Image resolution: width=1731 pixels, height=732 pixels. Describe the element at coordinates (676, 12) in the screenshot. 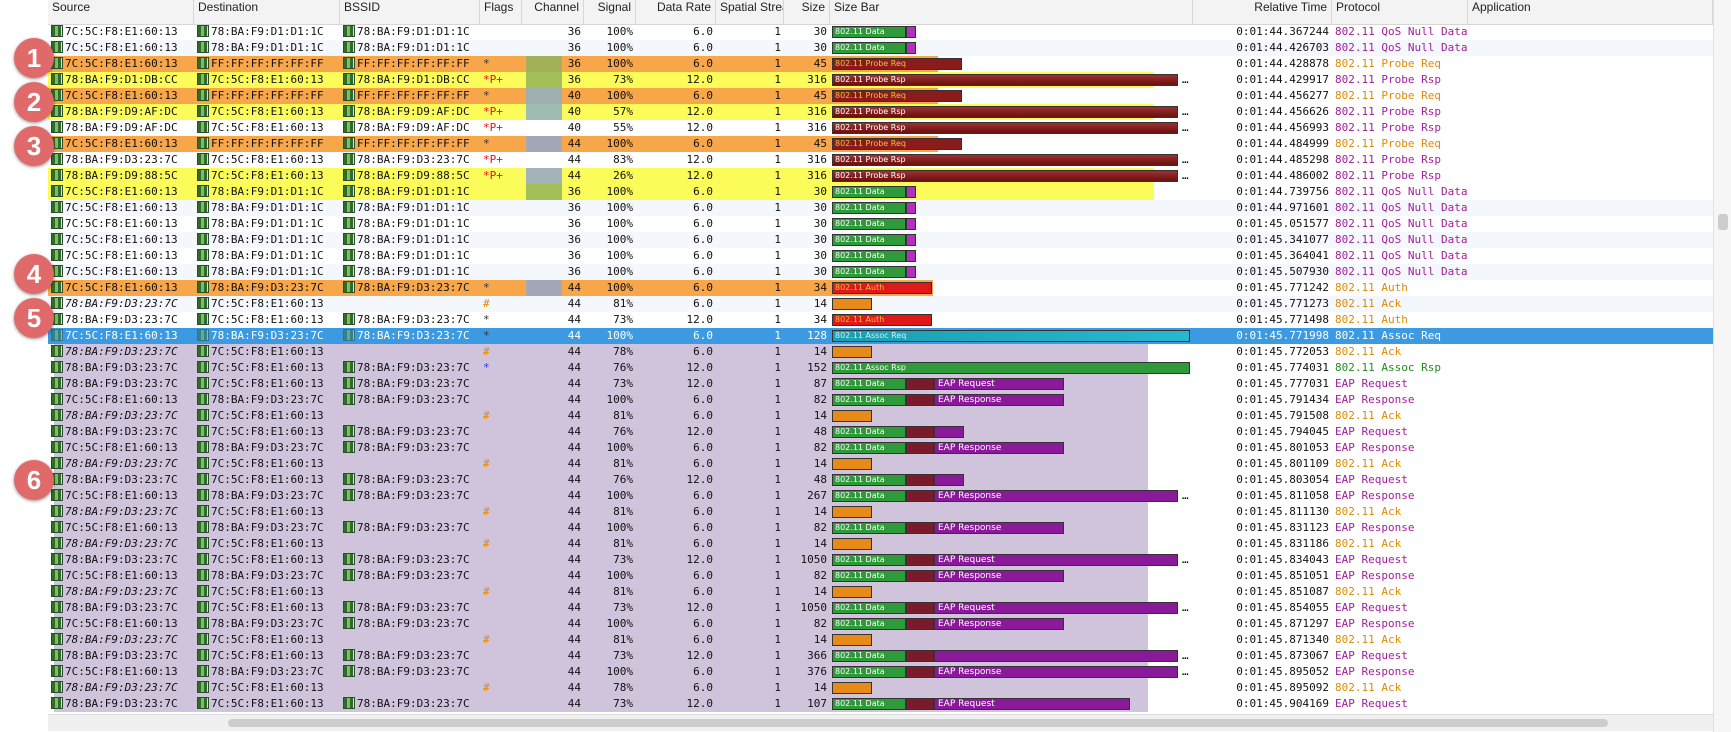

I see `column-header-data-rate: Data Rate` at that location.